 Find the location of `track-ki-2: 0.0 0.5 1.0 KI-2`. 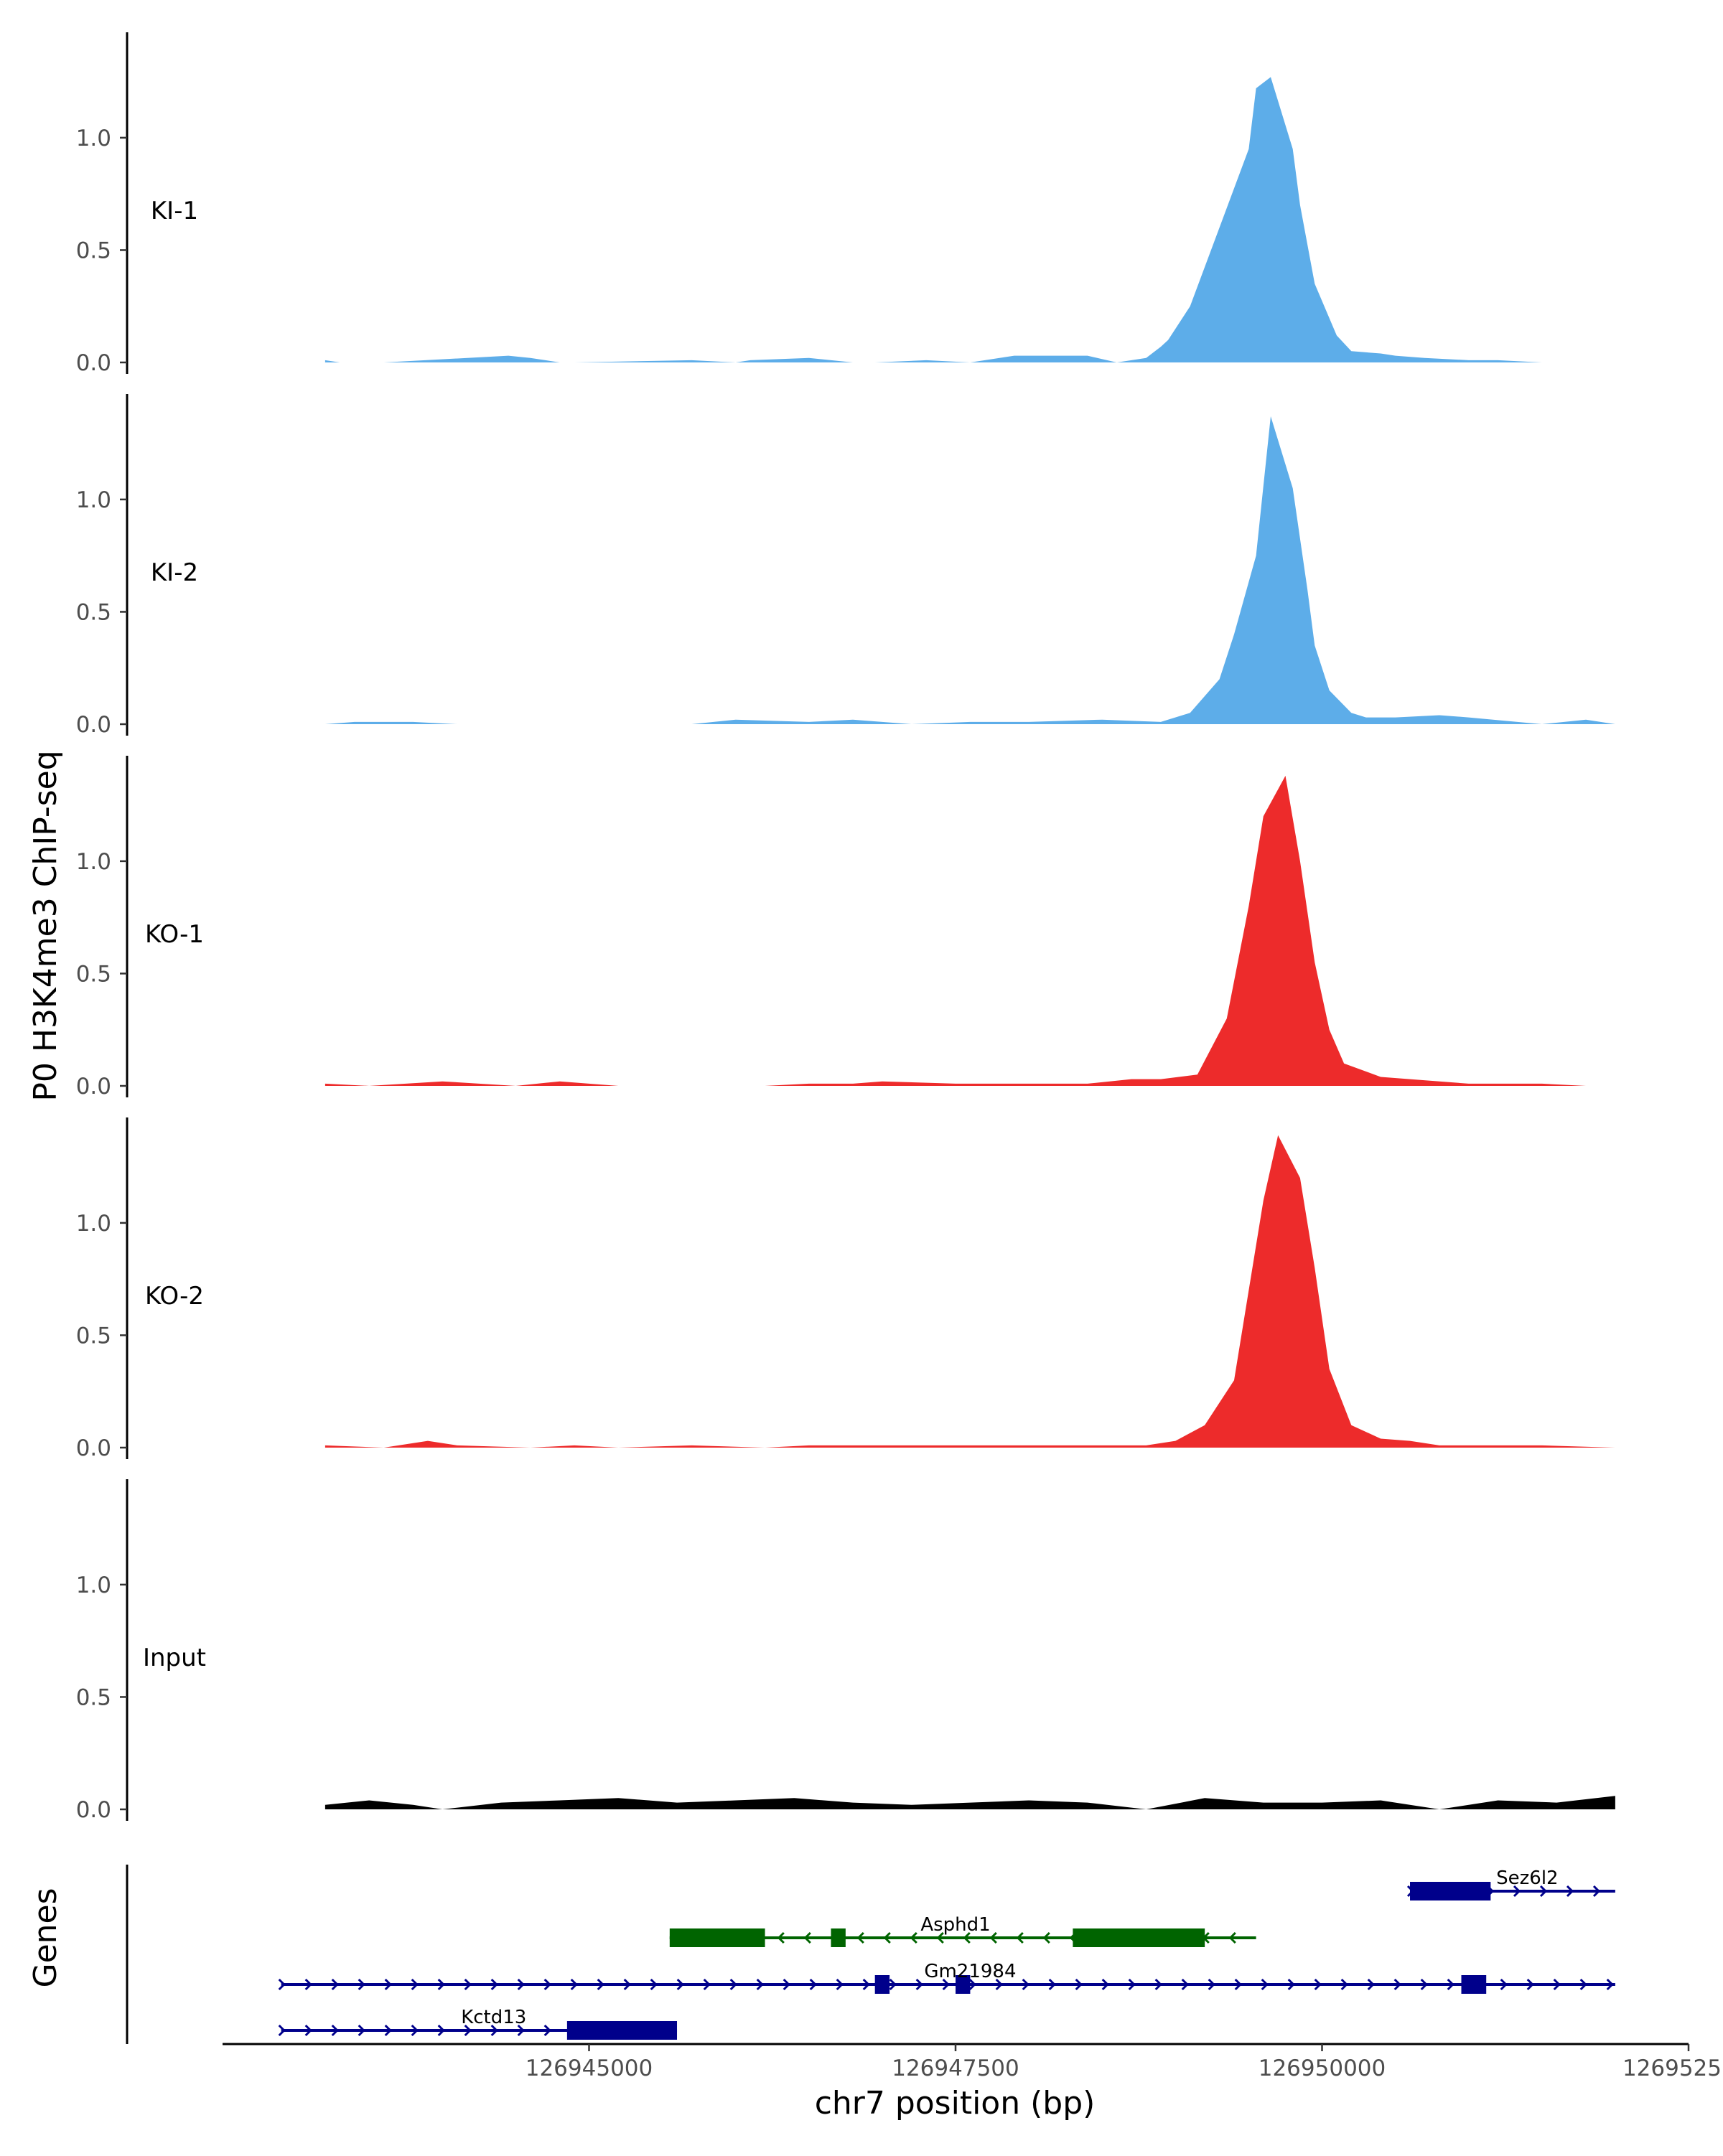

track-ki-2: 0.0 0.5 1.0 KI-2 is located at coordinates (845, 566).